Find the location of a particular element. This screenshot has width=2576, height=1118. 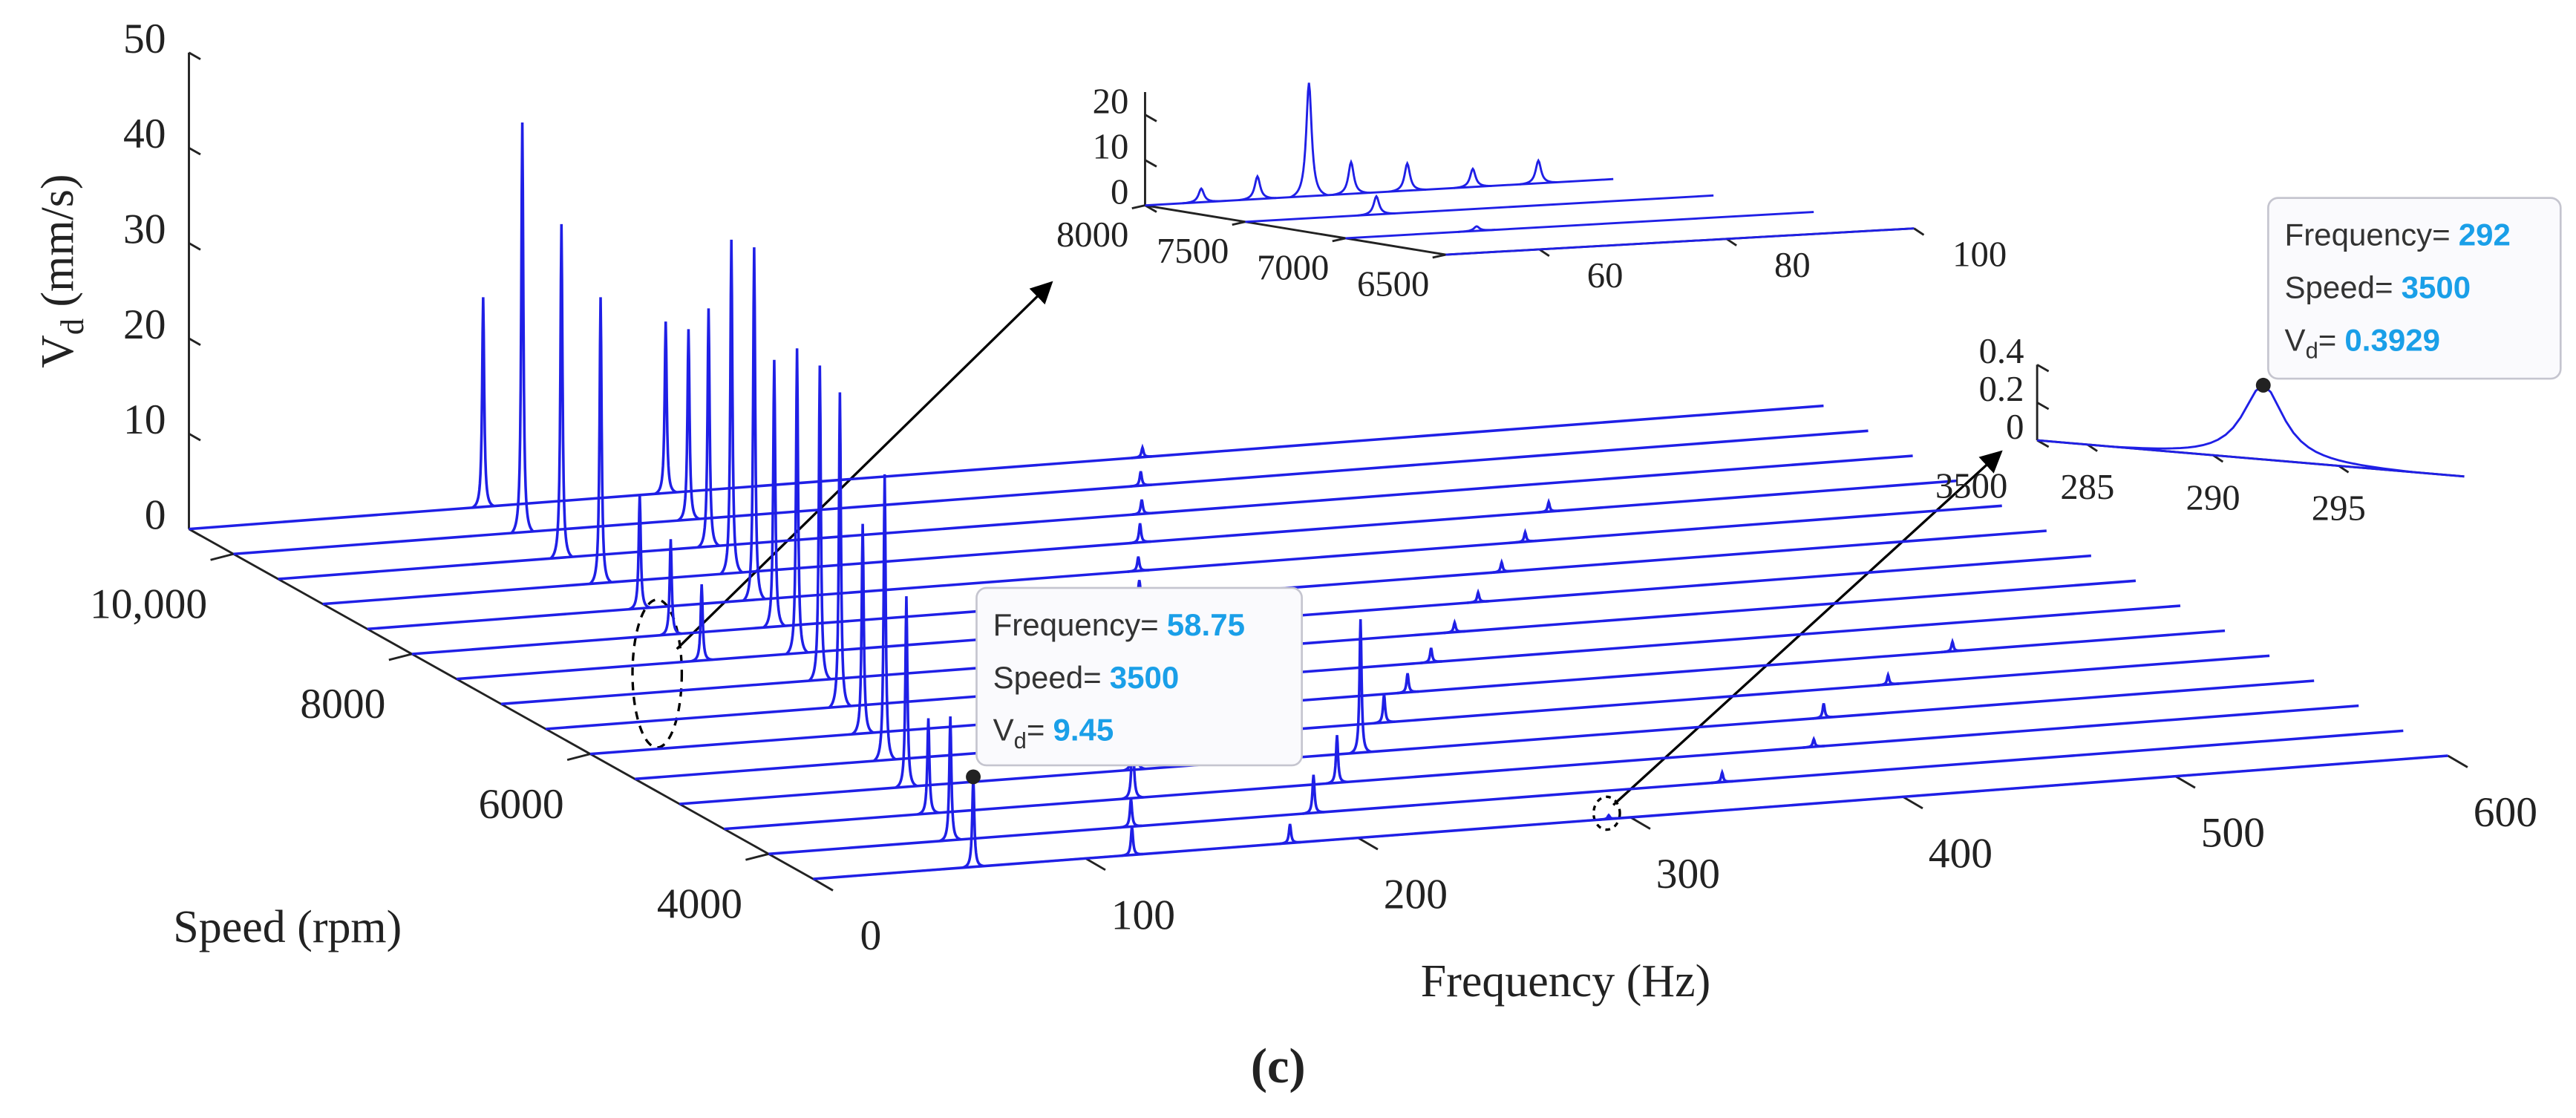

y-tick-label: 10,000 is located at coordinates (148, 604).